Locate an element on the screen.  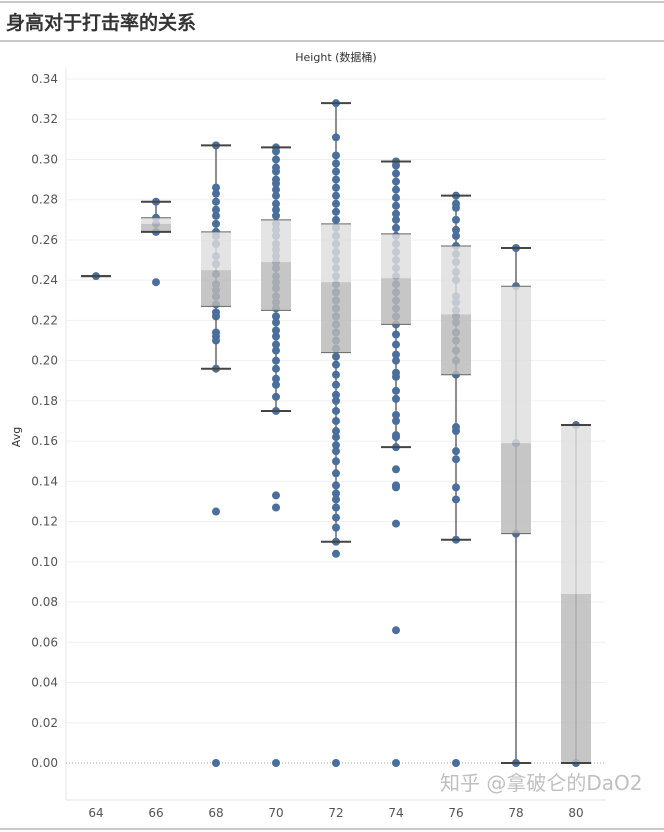
x-tick-label: 68 is located at coordinates (215, 813).